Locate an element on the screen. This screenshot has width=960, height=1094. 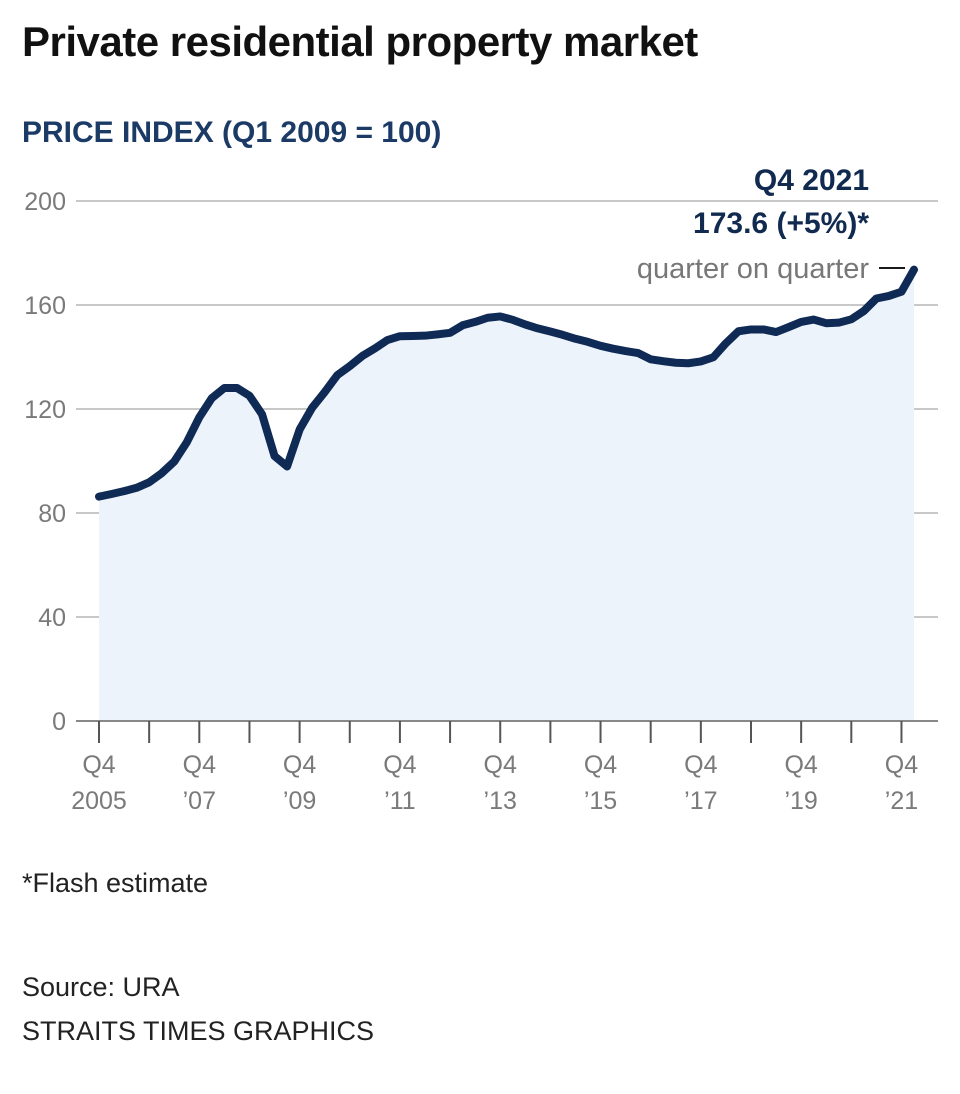
x-tick-label-year: ’15 is located at coordinates (600, 801).